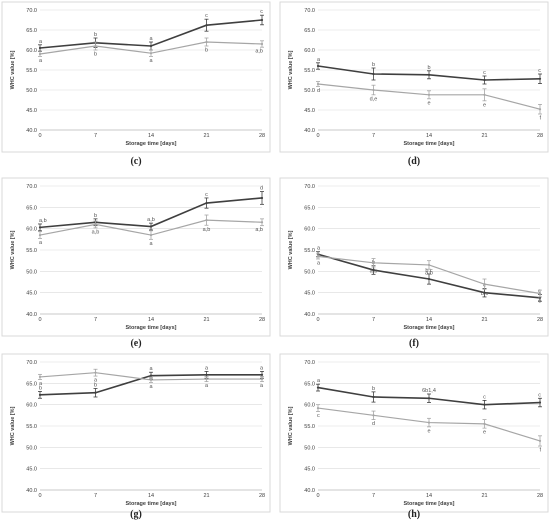 This screenshot has height=523, width=550. Describe the element at coordinates (540, 119) in the screenshot. I see `significance-label: f` at that location.